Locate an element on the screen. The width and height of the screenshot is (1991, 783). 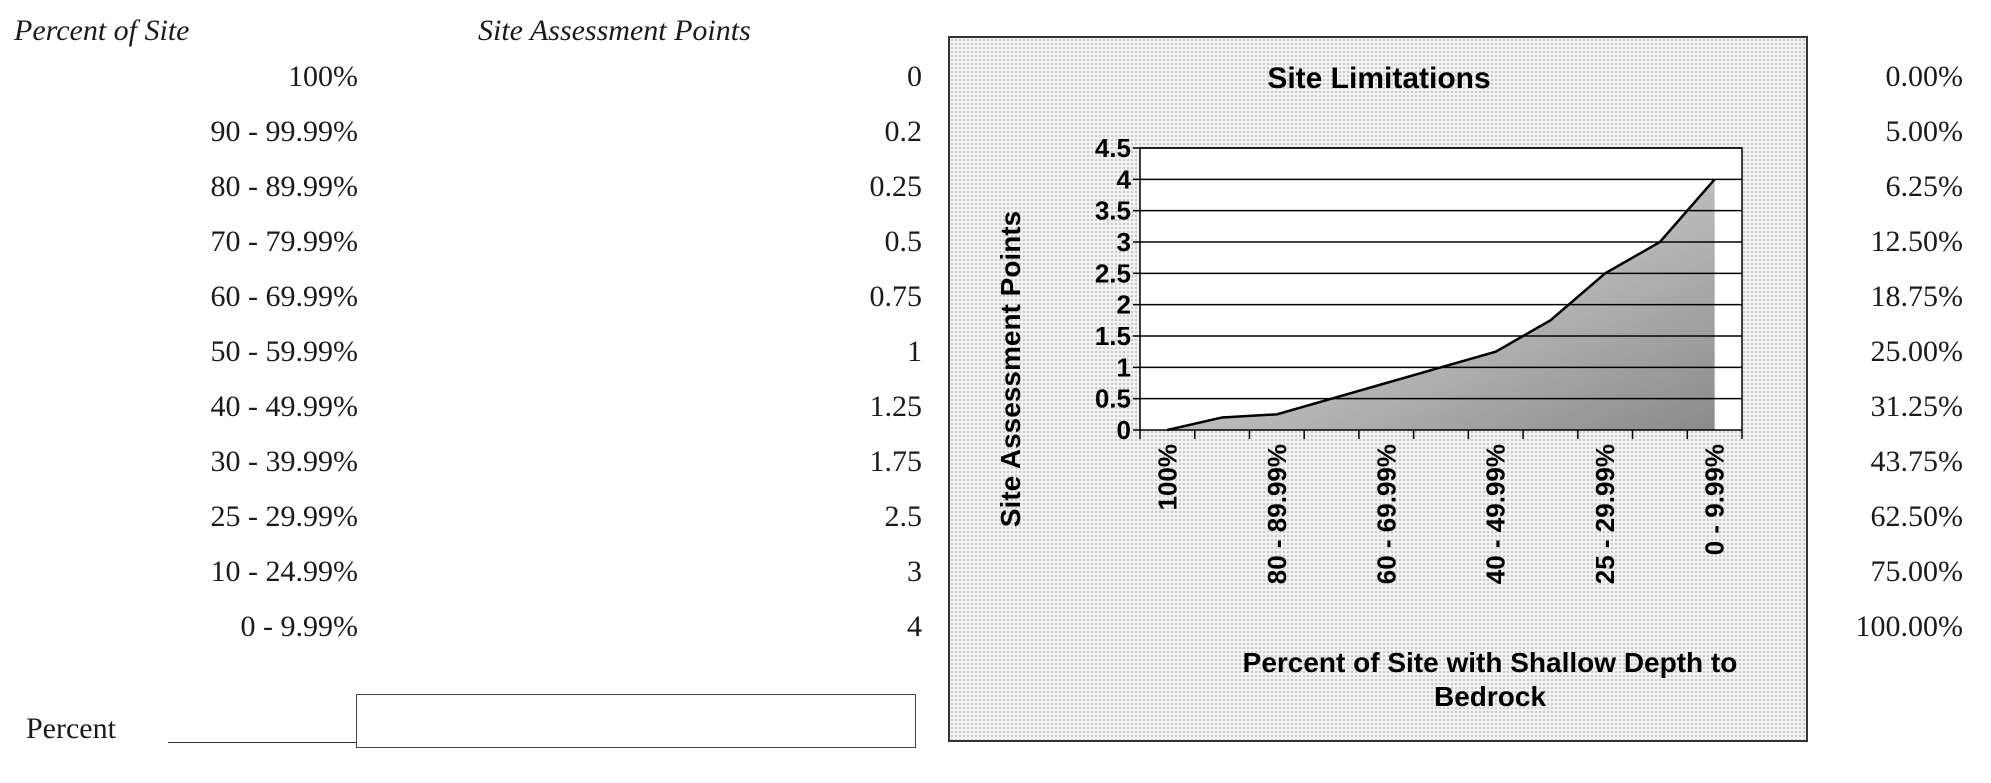
assessment-points: 0 is located at coordinates (914, 76).